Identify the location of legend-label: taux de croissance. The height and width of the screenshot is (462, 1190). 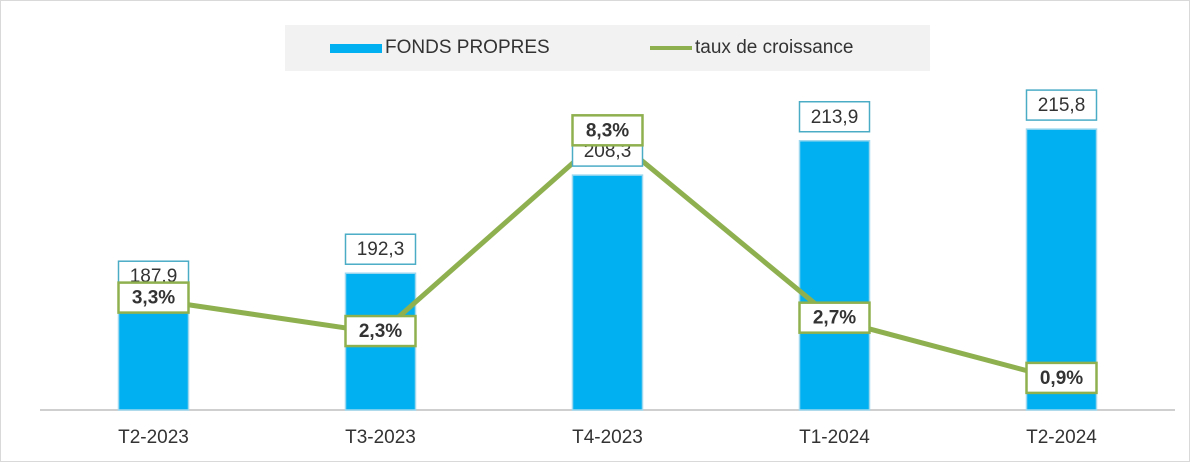
(774, 47).